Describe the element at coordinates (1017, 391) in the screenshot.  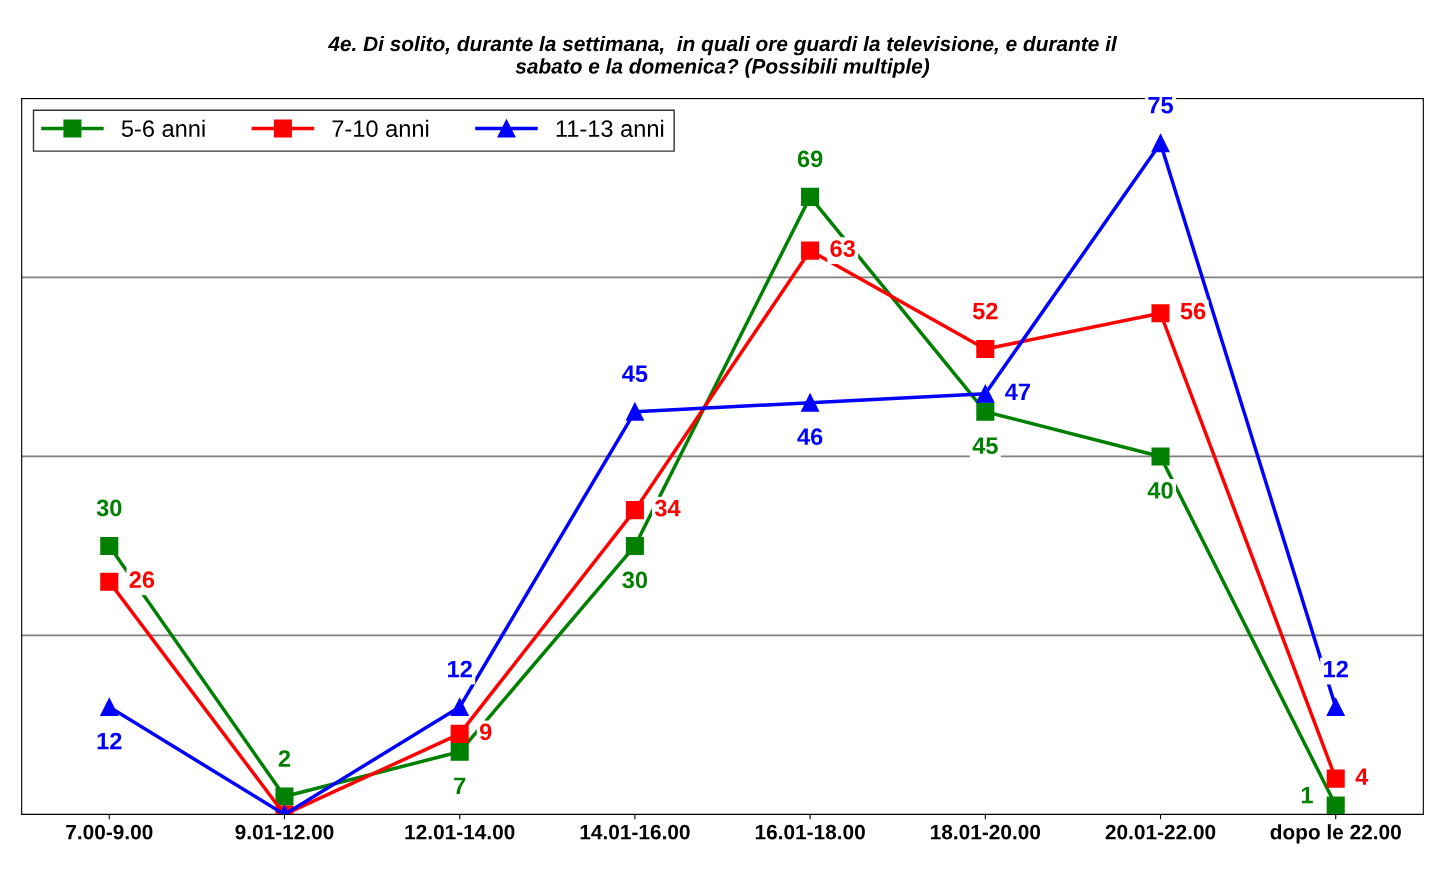
I see `data-label: 47` at that location.